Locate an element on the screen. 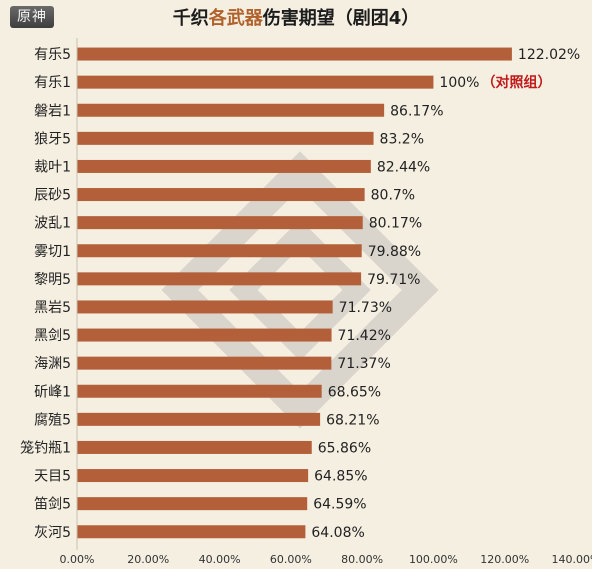 Image resolution: width=592 pixels, height=569 pixels. value-label: 64.08% is located at coordinates (337, 533).